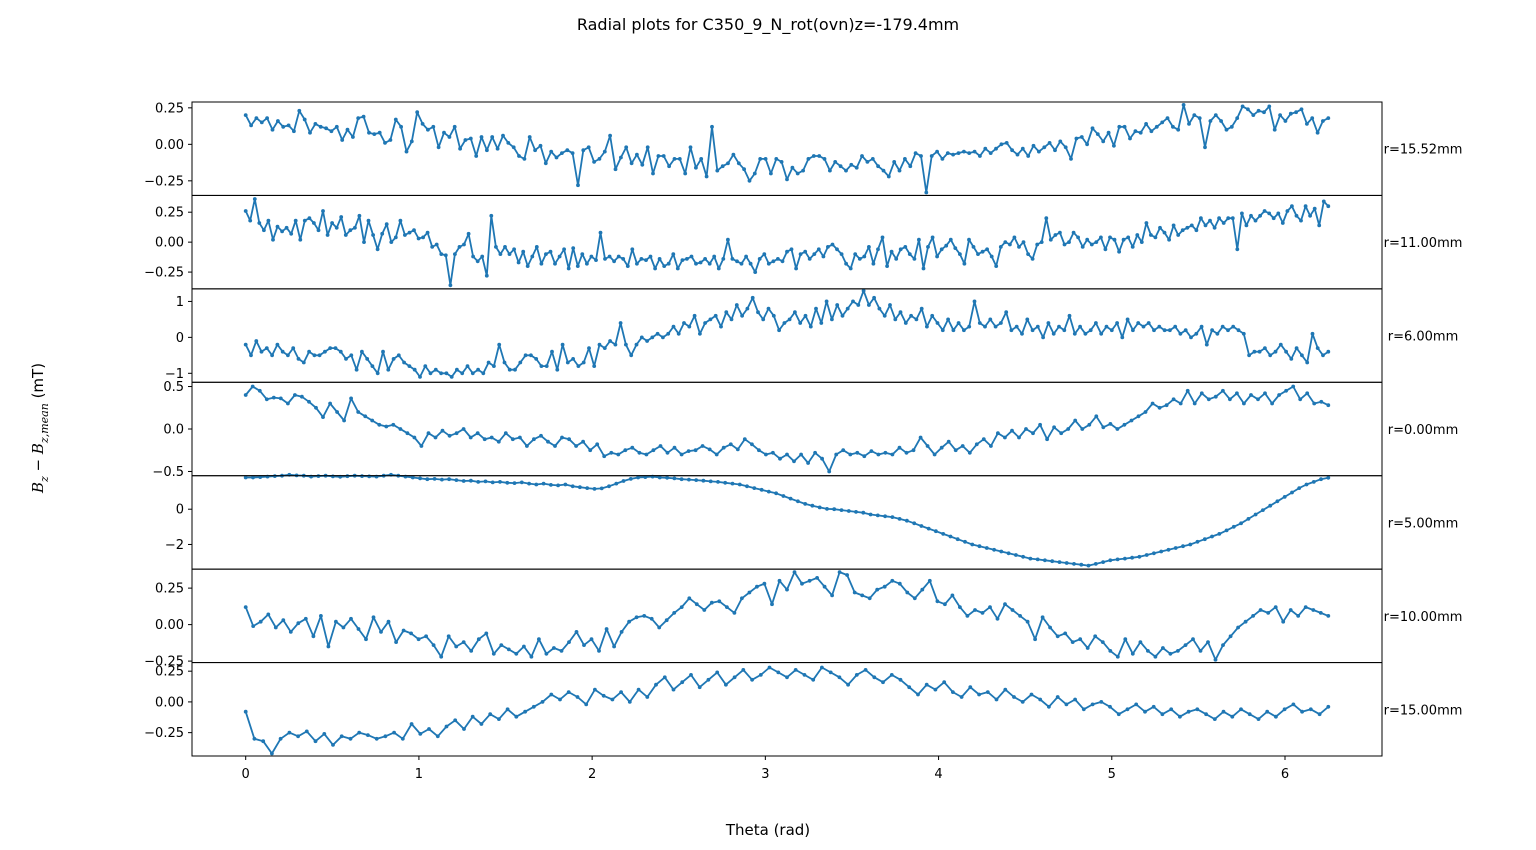  I want to click on x-tick-label: 6, so click(1285, 774).